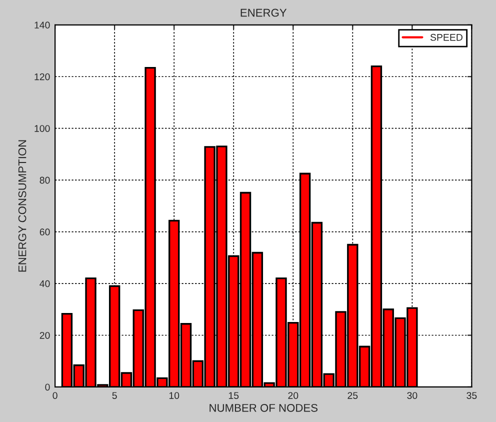 Image resolution: width=496 pixels, height=422 pixels. I want to click on legend-label: SPEED, so click(446, 37).